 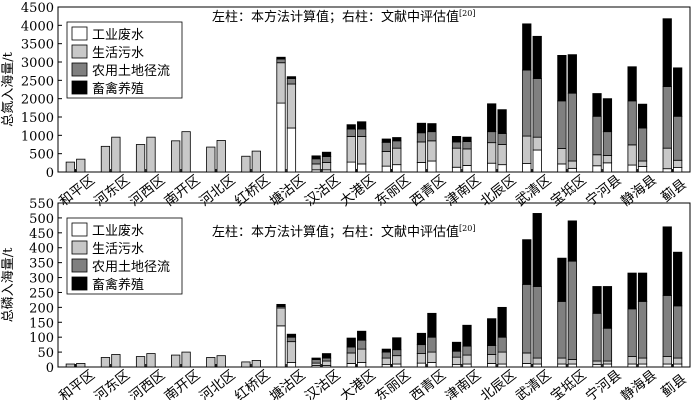 What do you see at coordinates (118, 89) in the screenshot?
I see `legend-label: 畜禽养殖` at bounding box center [118, 89].